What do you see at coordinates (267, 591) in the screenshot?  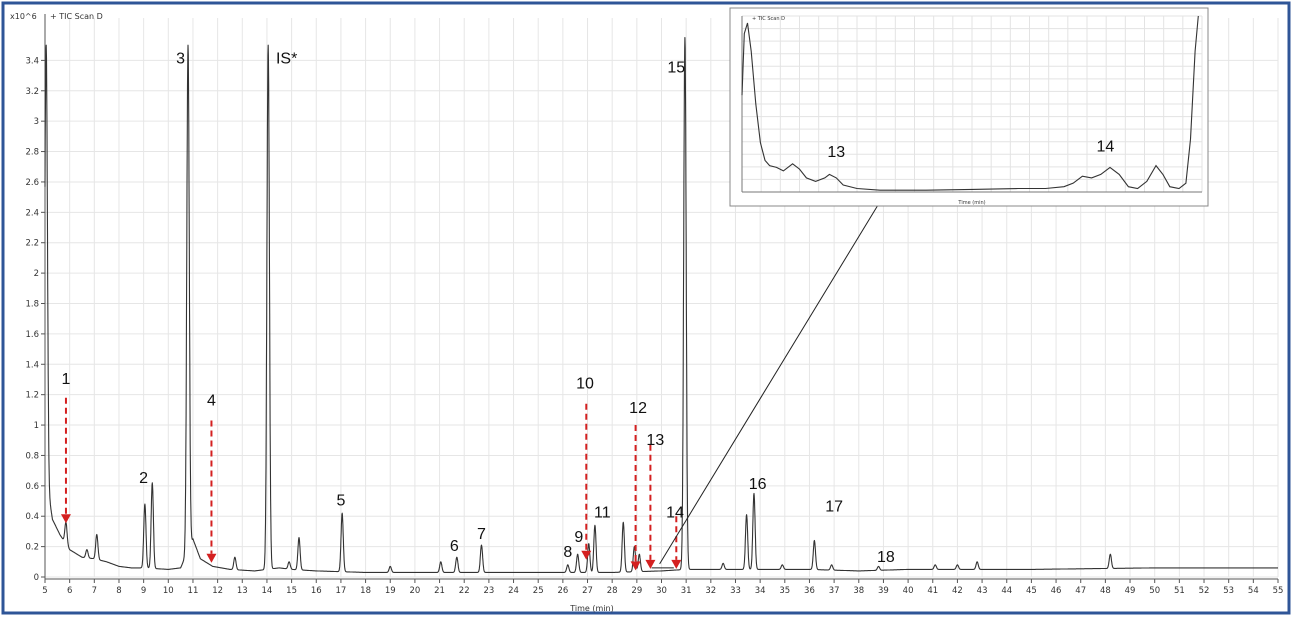 I see `x-tick-label: 14` at bounding box center [267, 591].